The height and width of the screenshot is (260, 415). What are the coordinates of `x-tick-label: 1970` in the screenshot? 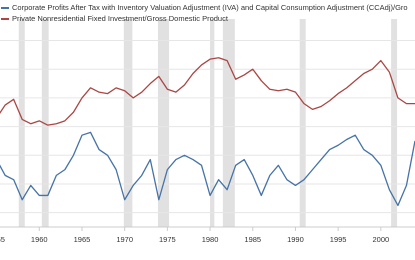 It's located at (124, 239).